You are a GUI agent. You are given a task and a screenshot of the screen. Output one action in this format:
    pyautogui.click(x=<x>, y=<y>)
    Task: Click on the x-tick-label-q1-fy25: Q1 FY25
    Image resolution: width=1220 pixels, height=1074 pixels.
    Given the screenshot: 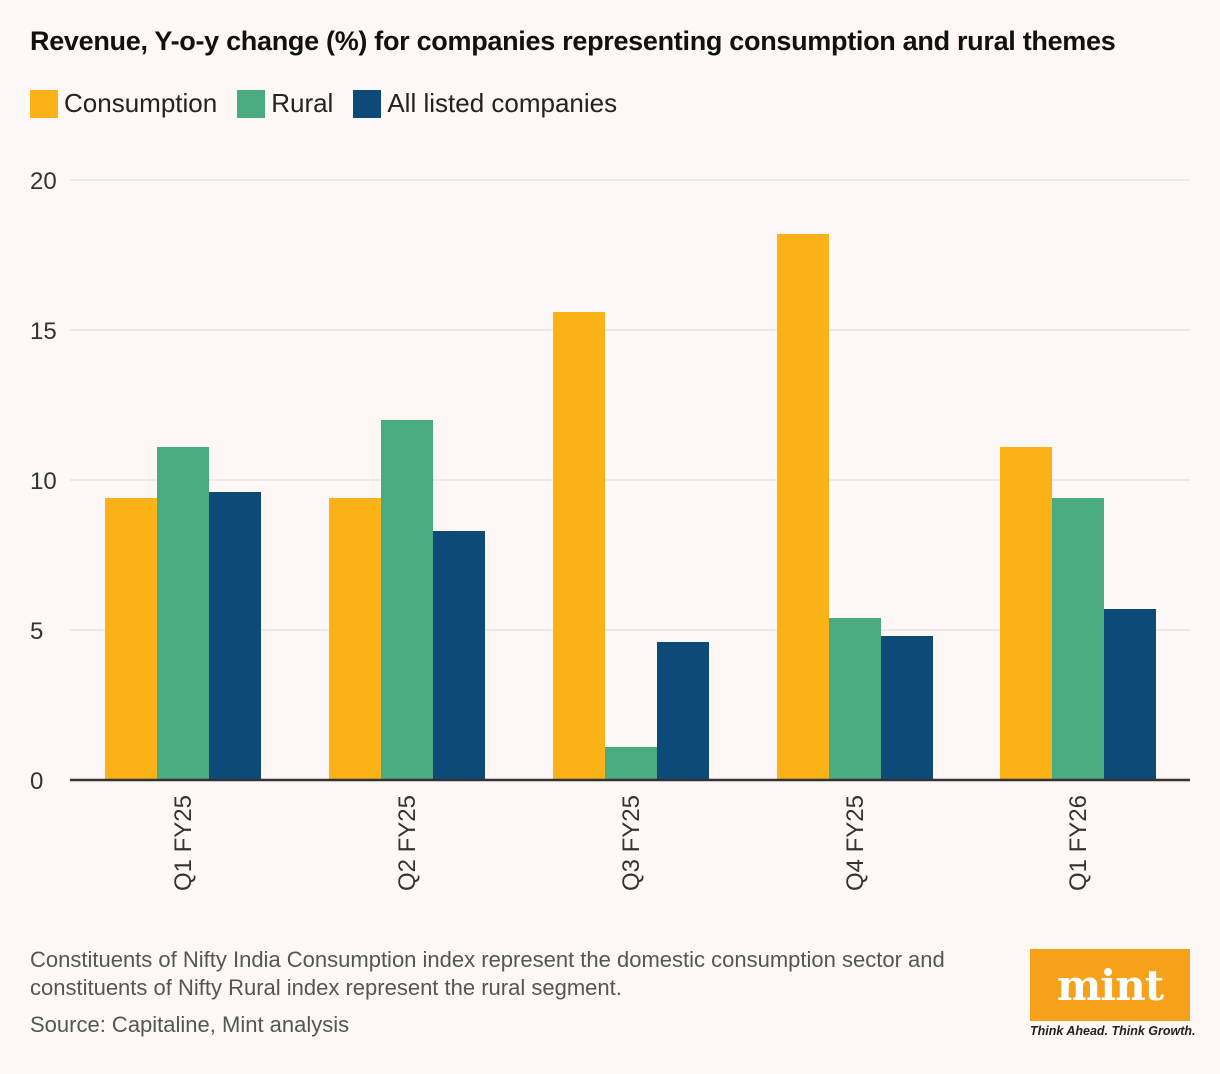 What is the action you would take?
    pyautogui.click(x=183, y=843)
    